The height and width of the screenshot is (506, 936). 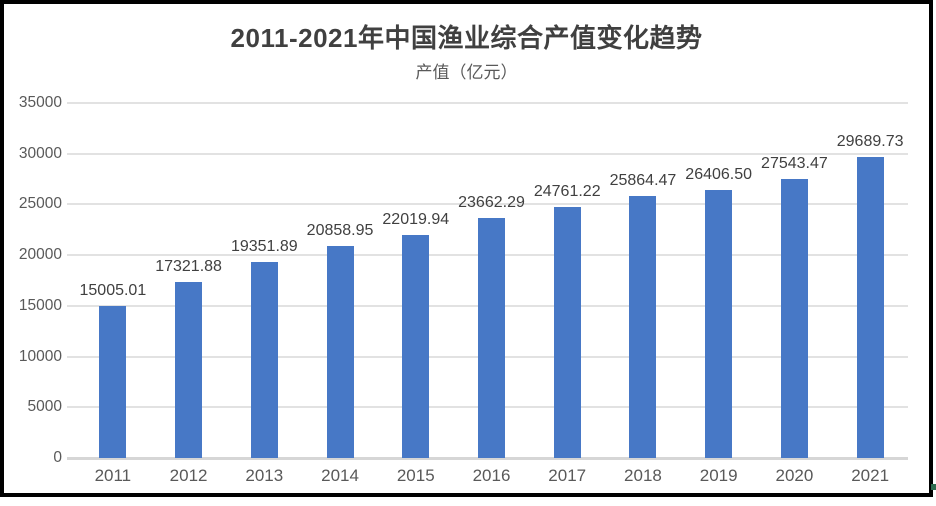 What do you see at coordinates (40, 305) in the screenshot?
I see `y-tick-label: 15000` at bounding box center [40, 305].